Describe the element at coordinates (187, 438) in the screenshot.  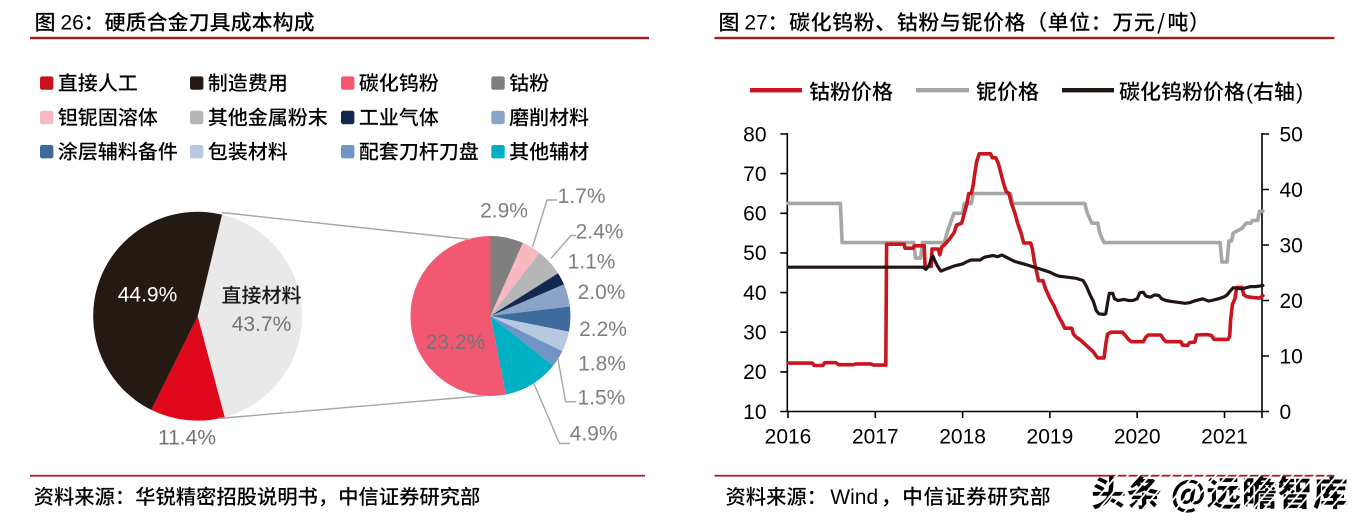
I see `svg-text: 11.4%` at that location.